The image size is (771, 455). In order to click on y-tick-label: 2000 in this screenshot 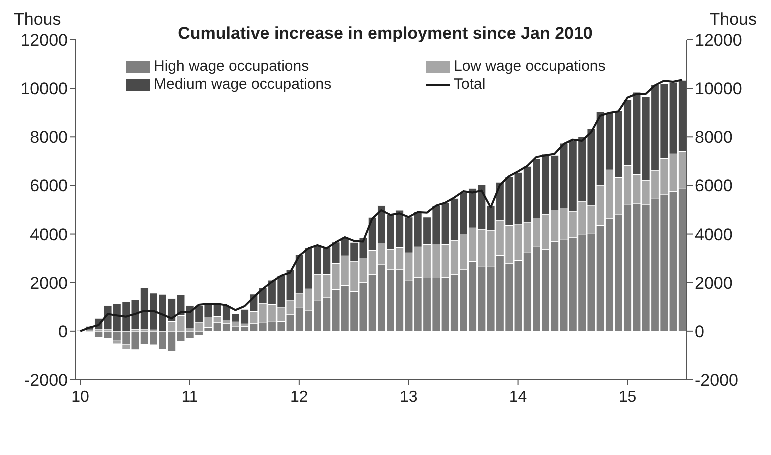, I will do `click(49, 283)`.